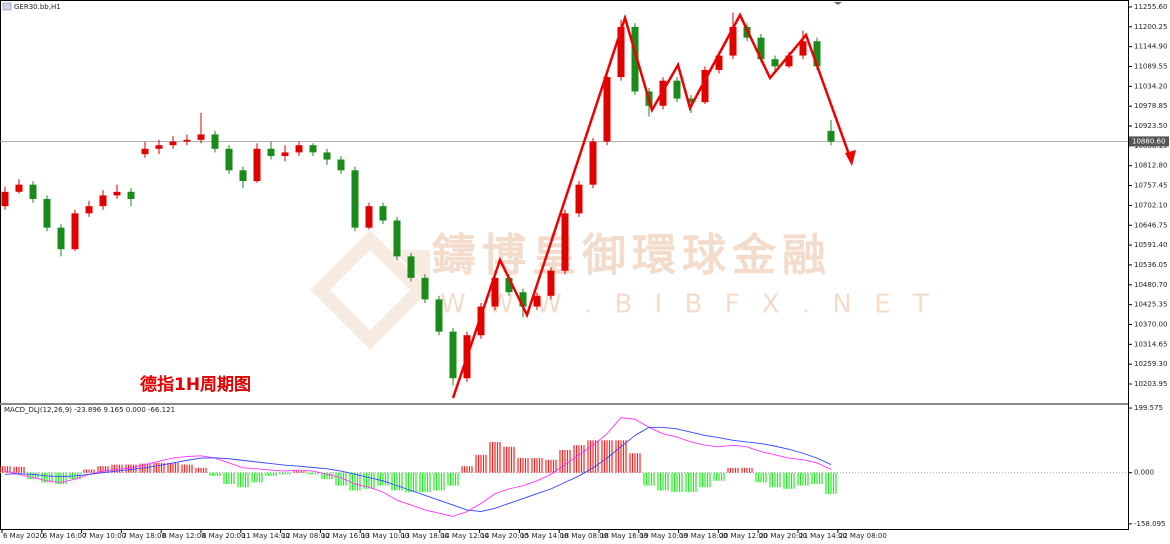  Describe the element at coordinates (105, 536) in the screenshot. I see `x-tick-label: 7 May 10:00` at that location.